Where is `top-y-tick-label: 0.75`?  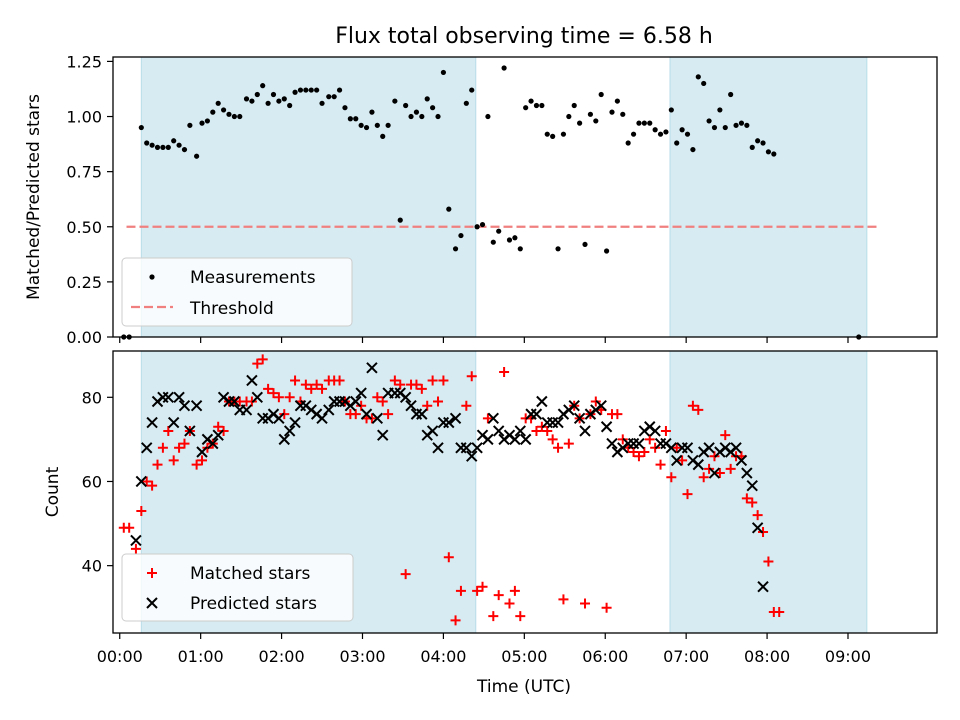
top-y-tick-label: 0.75 is located at coordinates (84, 172).